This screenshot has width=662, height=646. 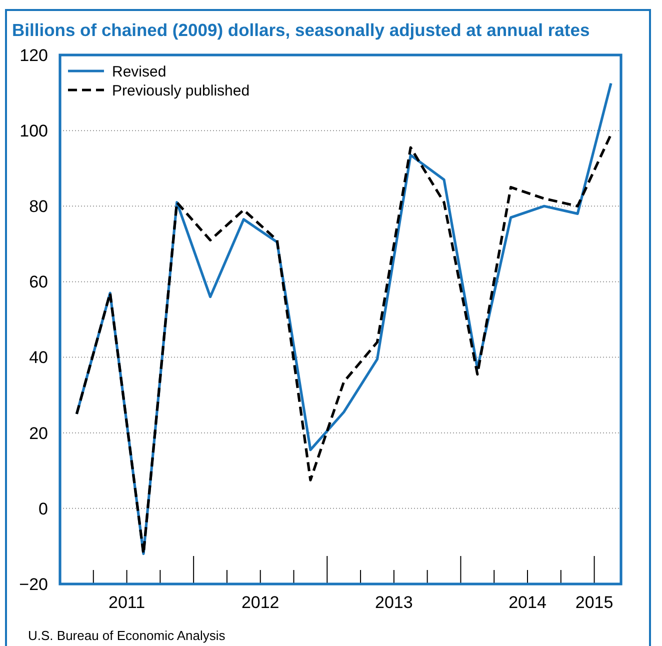 I want to click on chart-title: Billions of chained (2009) dollars, seasonally adjusted at annual rates, so click(x=301, y=30).